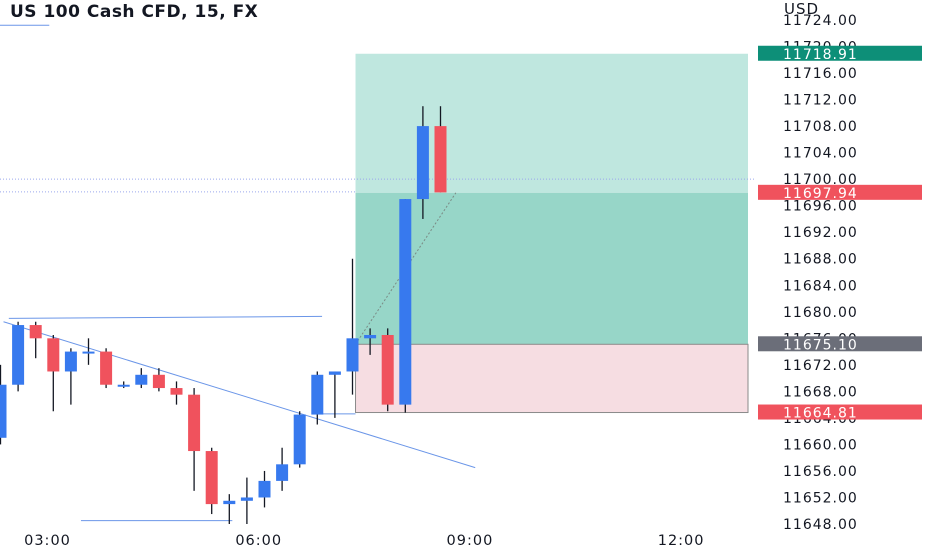 The image size is (932, 550). What do you see at coordinates (470, 541) in the screenshot?
I see `x-tick-label: 09:00` at bounding box center [470, 541].